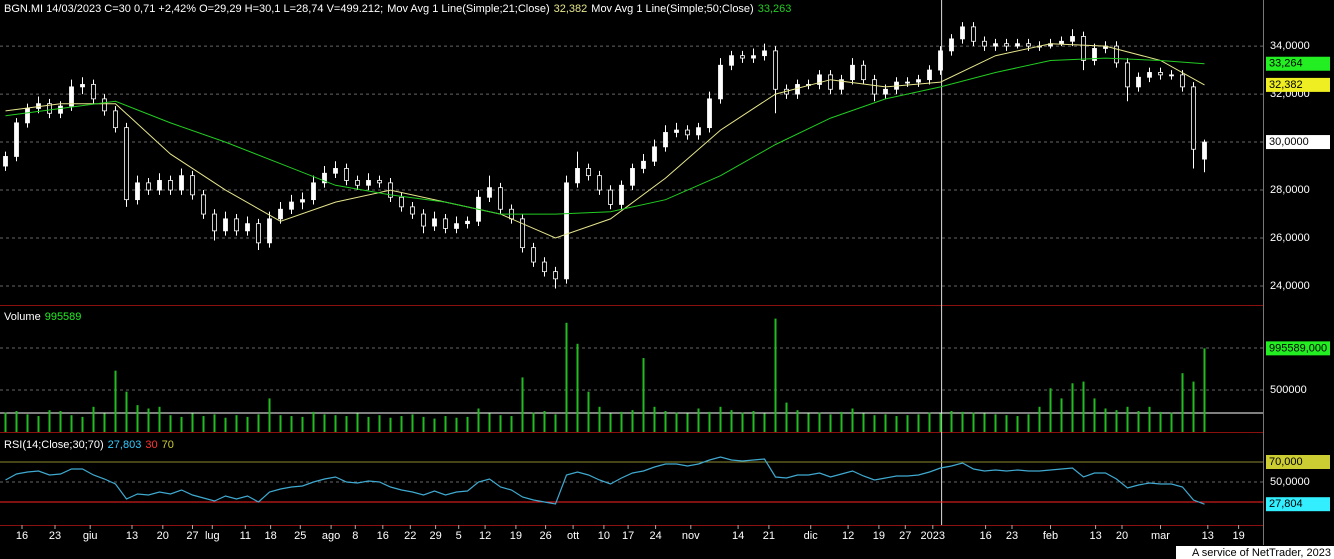  Describe the element at coordinates (1286, 64) in the screenshot. I see `value-marker-label: 33,264` at that location.